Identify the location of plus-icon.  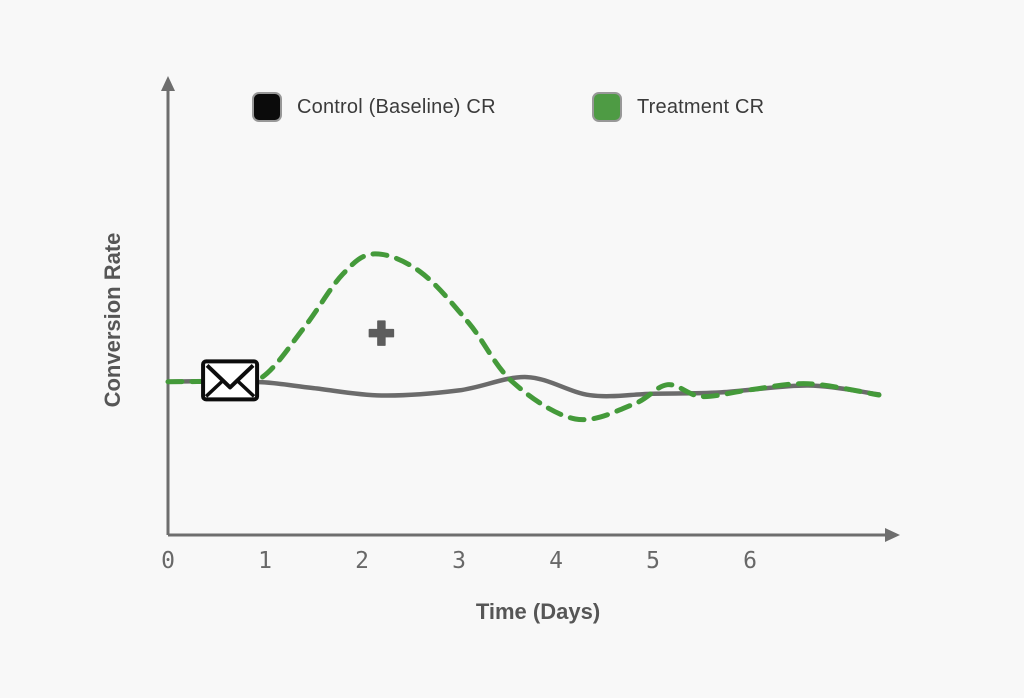
(381, 333).